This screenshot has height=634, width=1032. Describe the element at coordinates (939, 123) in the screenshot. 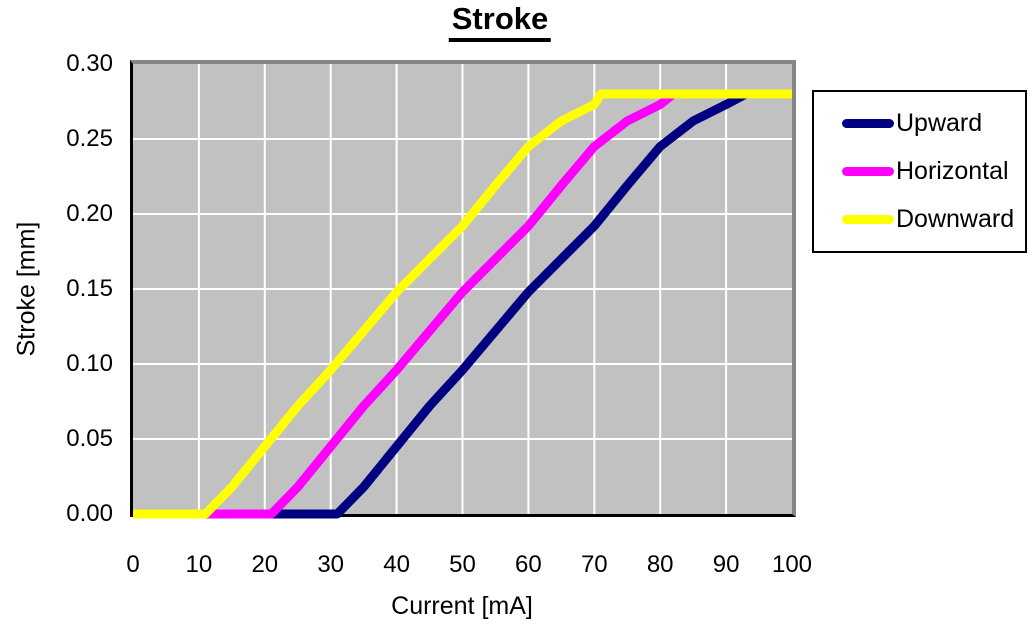

I see `legend-label-upward: Upward` at that location.